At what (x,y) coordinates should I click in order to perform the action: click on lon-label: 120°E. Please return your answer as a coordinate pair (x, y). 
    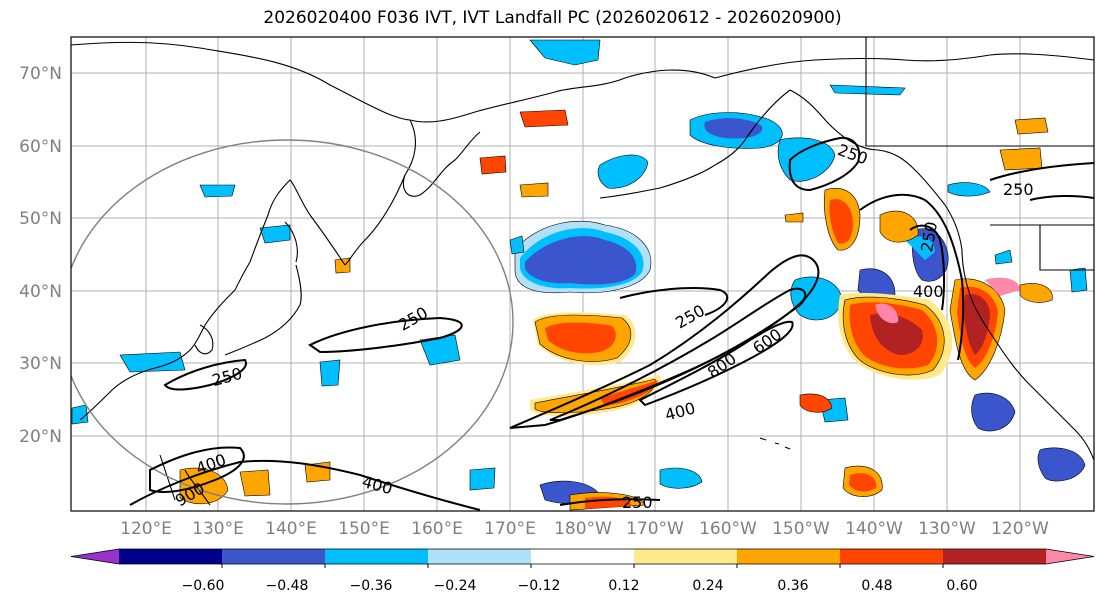
    Looking at the image, I should click on (146, 529).